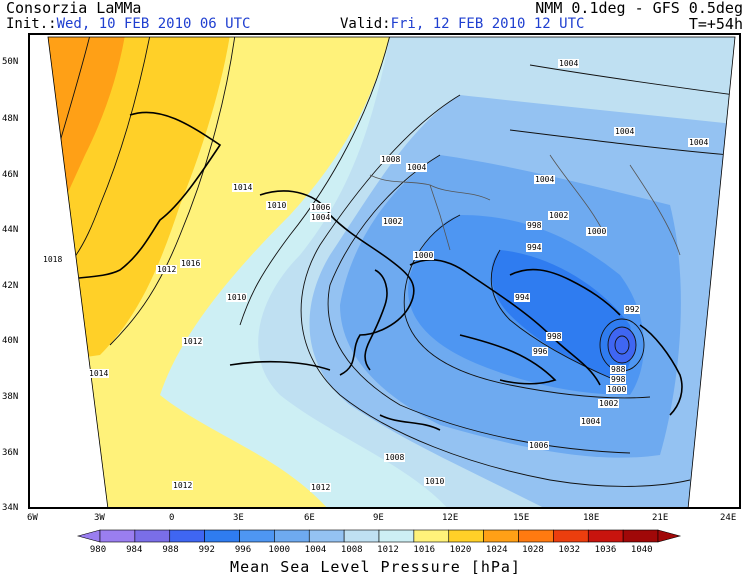 This screenshot has width=751, height=580. I want to click on lon-label: 12E, so click(450, 518).